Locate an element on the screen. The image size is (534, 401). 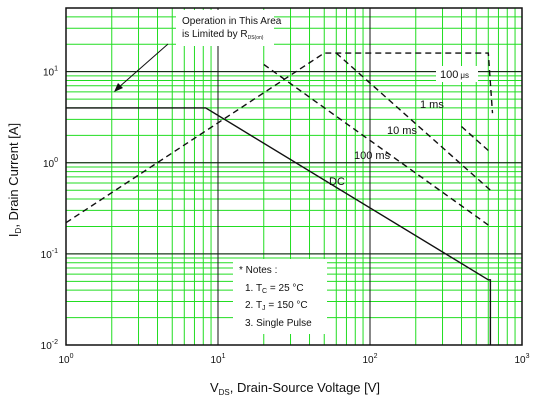
x-tick-label: 10³ is located at coordinates (521, 359).